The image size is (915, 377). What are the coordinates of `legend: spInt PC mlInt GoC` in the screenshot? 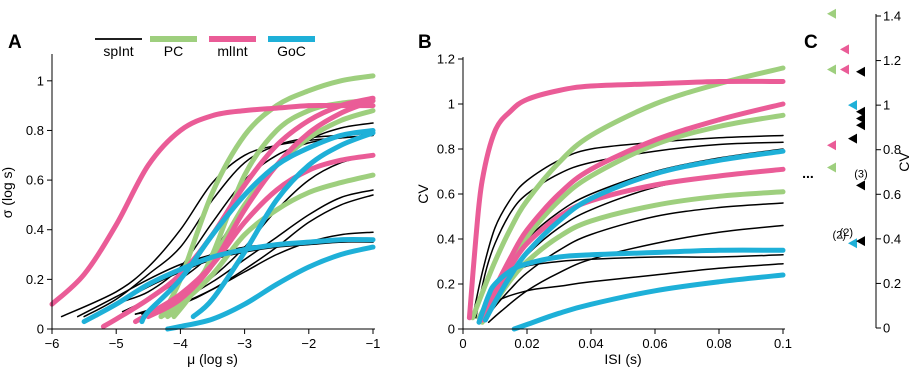 It's located at (205, 47).